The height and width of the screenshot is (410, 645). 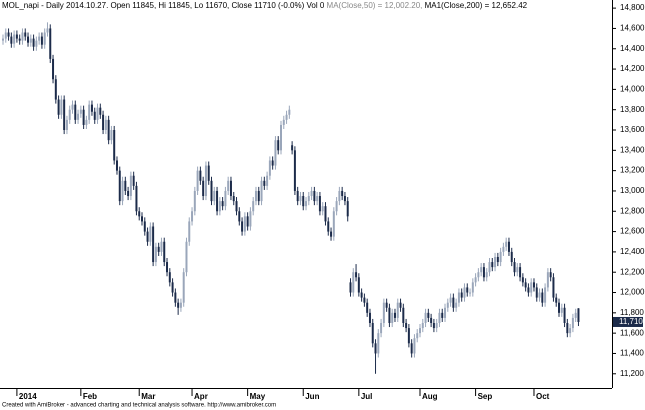 I want to click on y-tick-label: 13,800, so click(x=632, y=109).